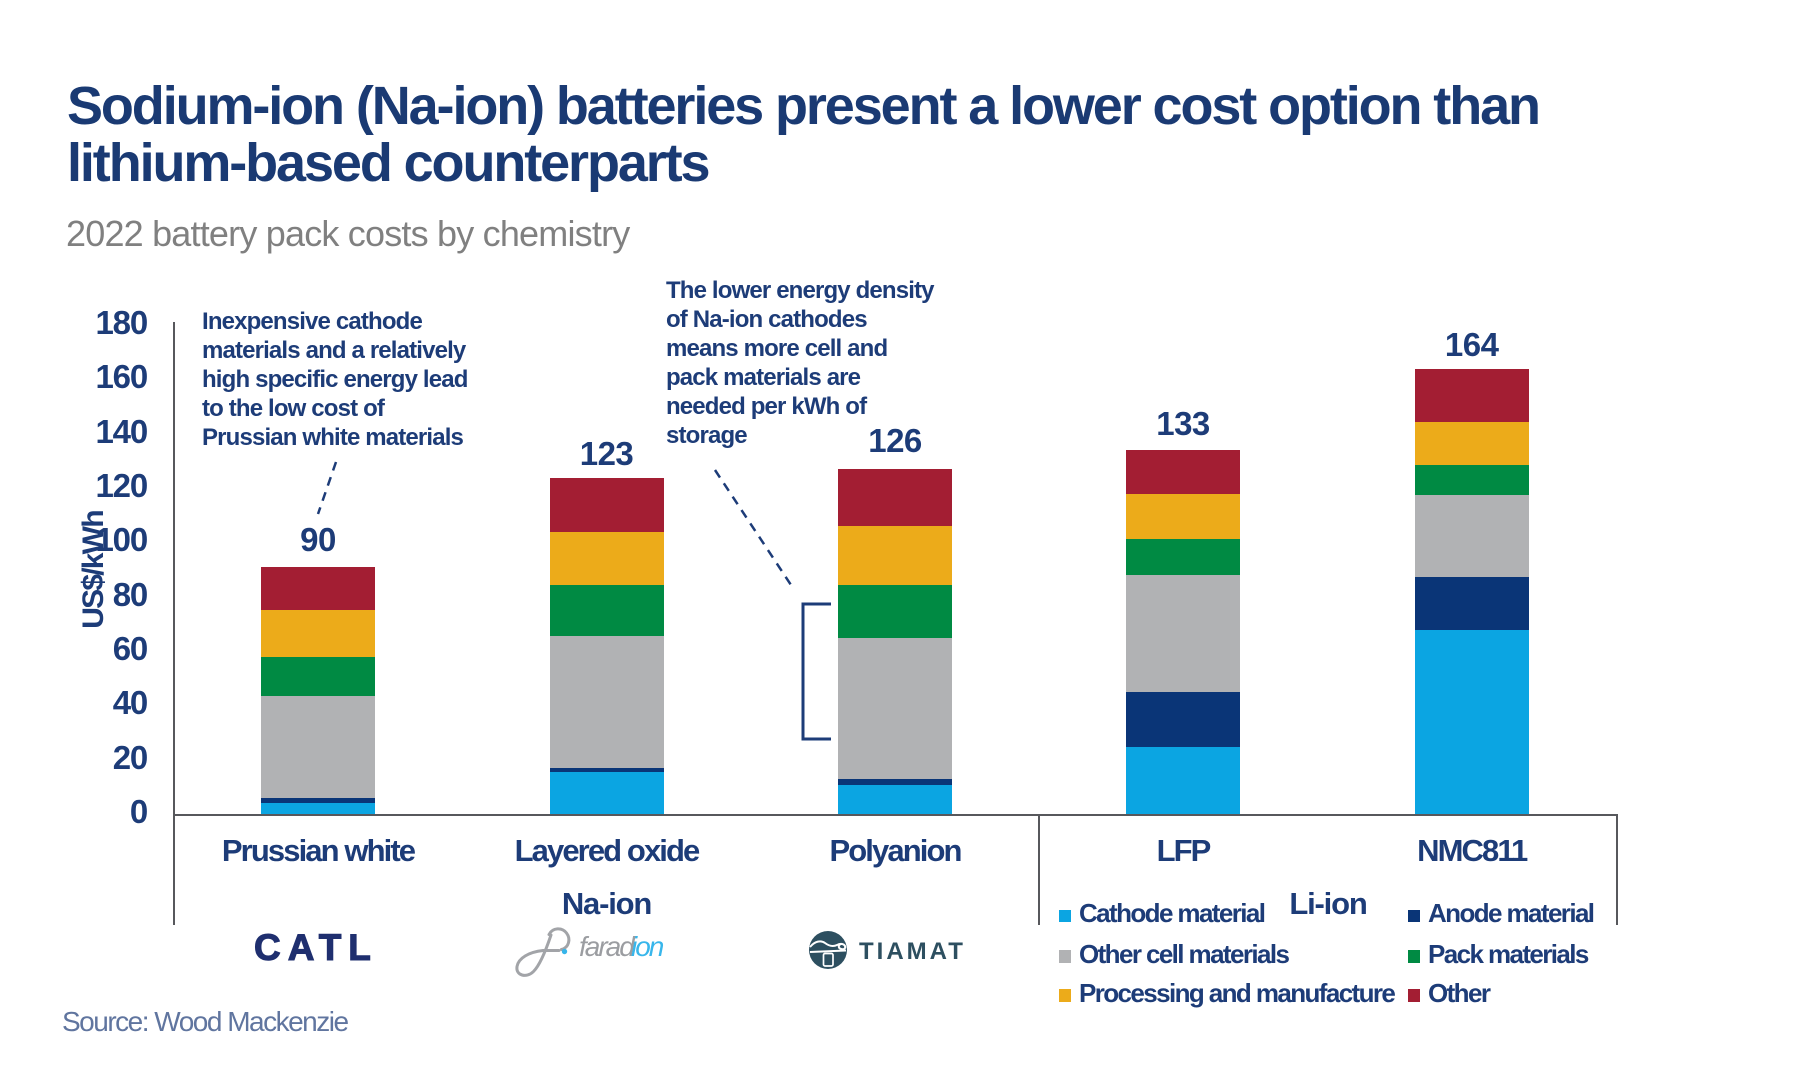  I want to click on svg-text: US$/kWh, so click(93, 570).